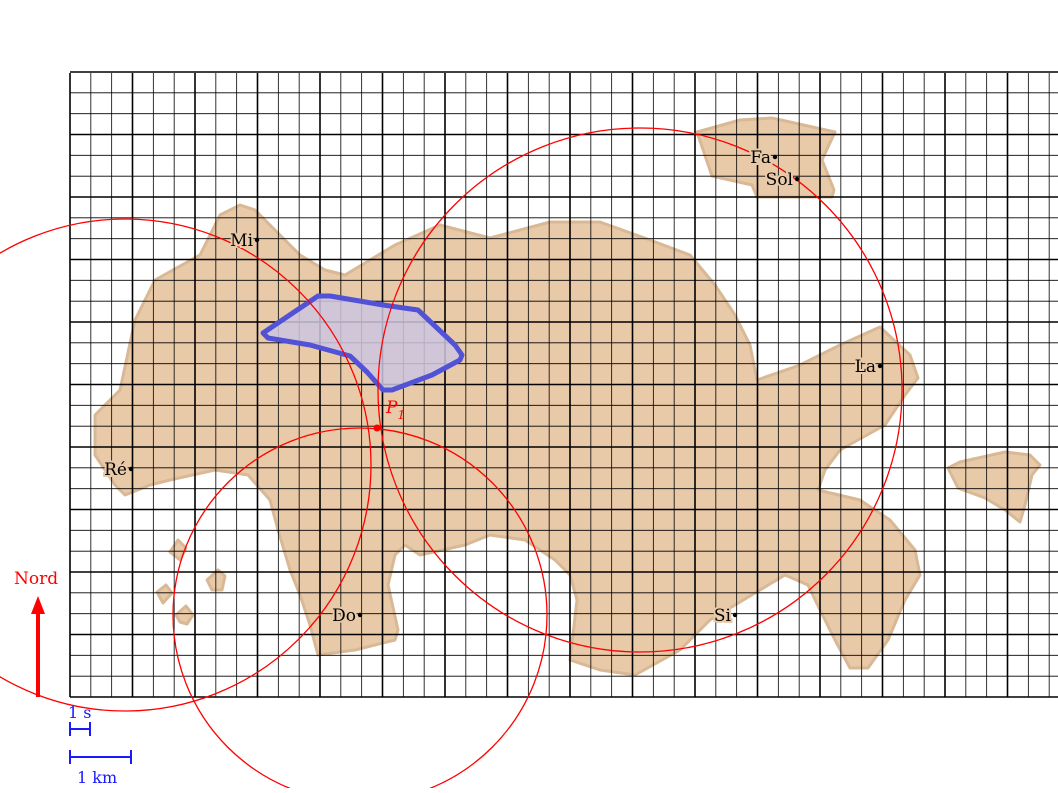 This screenshot has height=793, width=1058. I want to click on east-islet, so click(994, 487).